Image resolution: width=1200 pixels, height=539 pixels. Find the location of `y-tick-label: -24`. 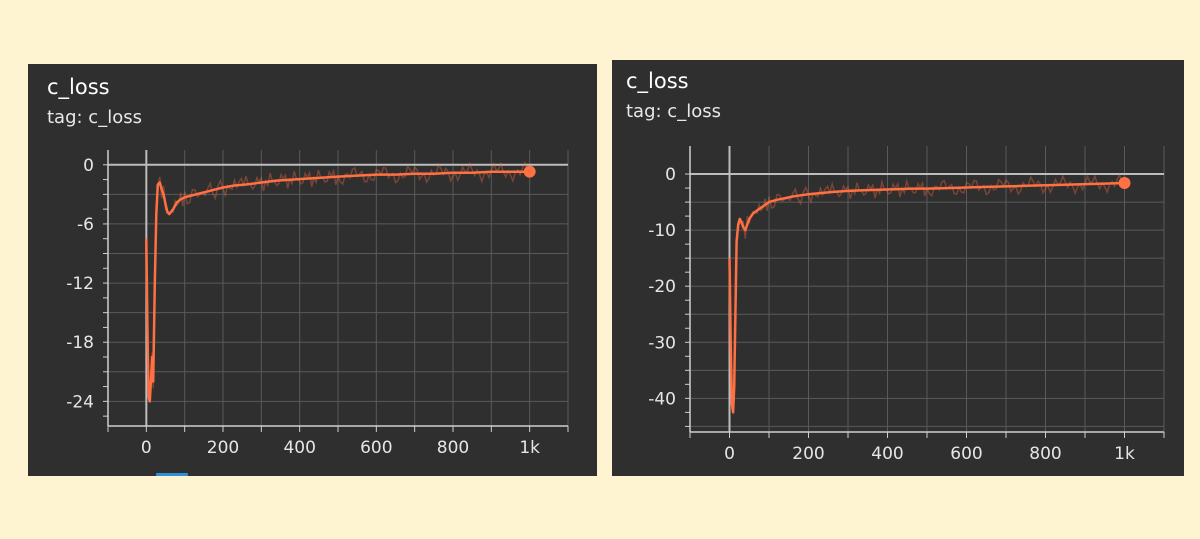

y-tick-label: -24 is located at coordinates (80, 402).